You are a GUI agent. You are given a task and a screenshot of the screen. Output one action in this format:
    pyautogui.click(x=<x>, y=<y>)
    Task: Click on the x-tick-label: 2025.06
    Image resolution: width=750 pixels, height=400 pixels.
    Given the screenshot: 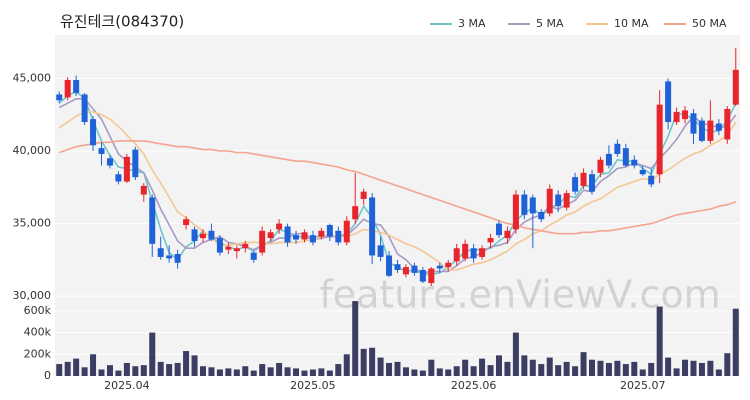 What is the action you would take?
    pyautogui.click(x=474, y=385)
    